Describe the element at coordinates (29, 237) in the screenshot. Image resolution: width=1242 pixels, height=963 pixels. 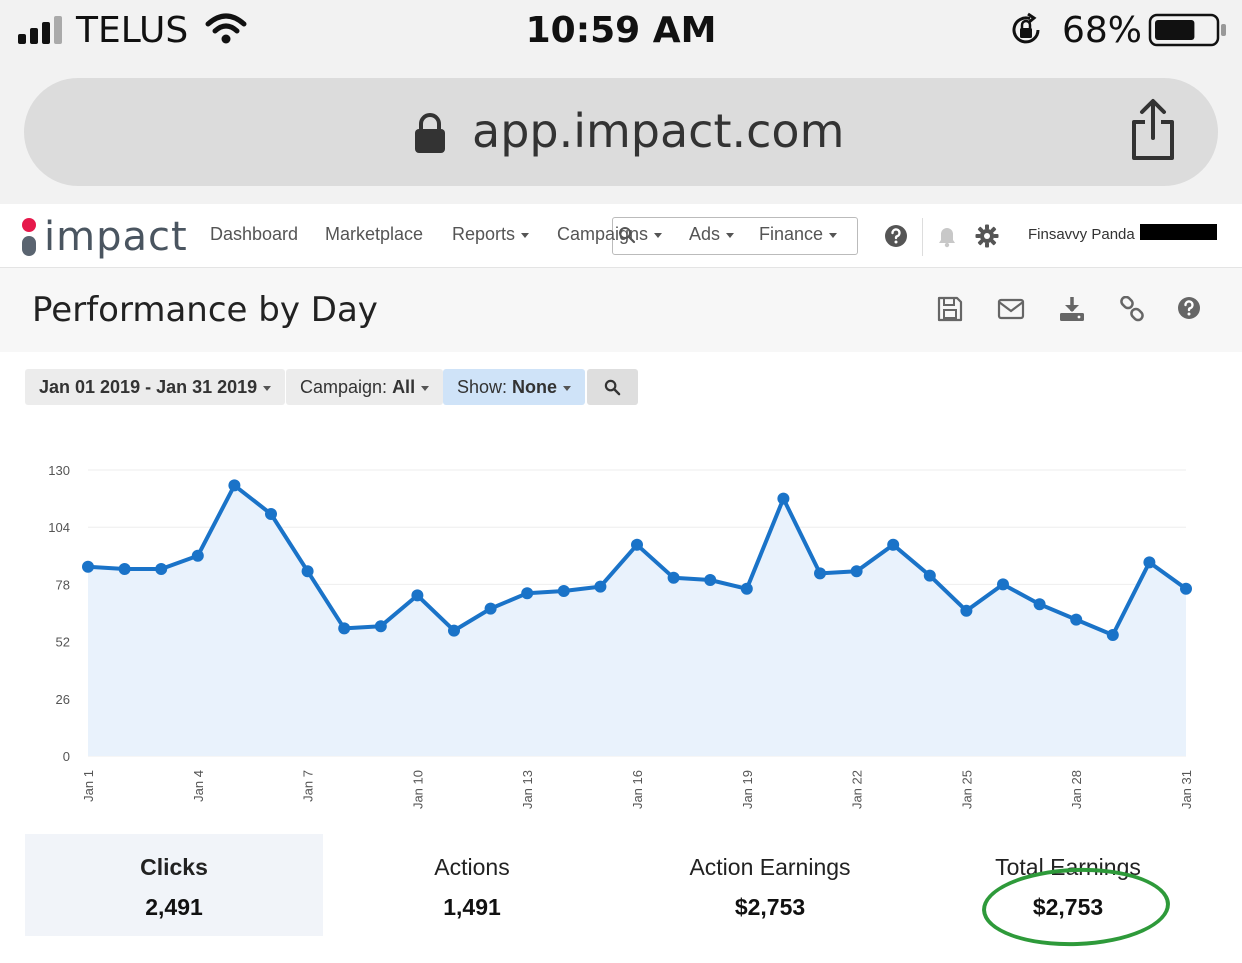
I see `logo-mark` at that location.